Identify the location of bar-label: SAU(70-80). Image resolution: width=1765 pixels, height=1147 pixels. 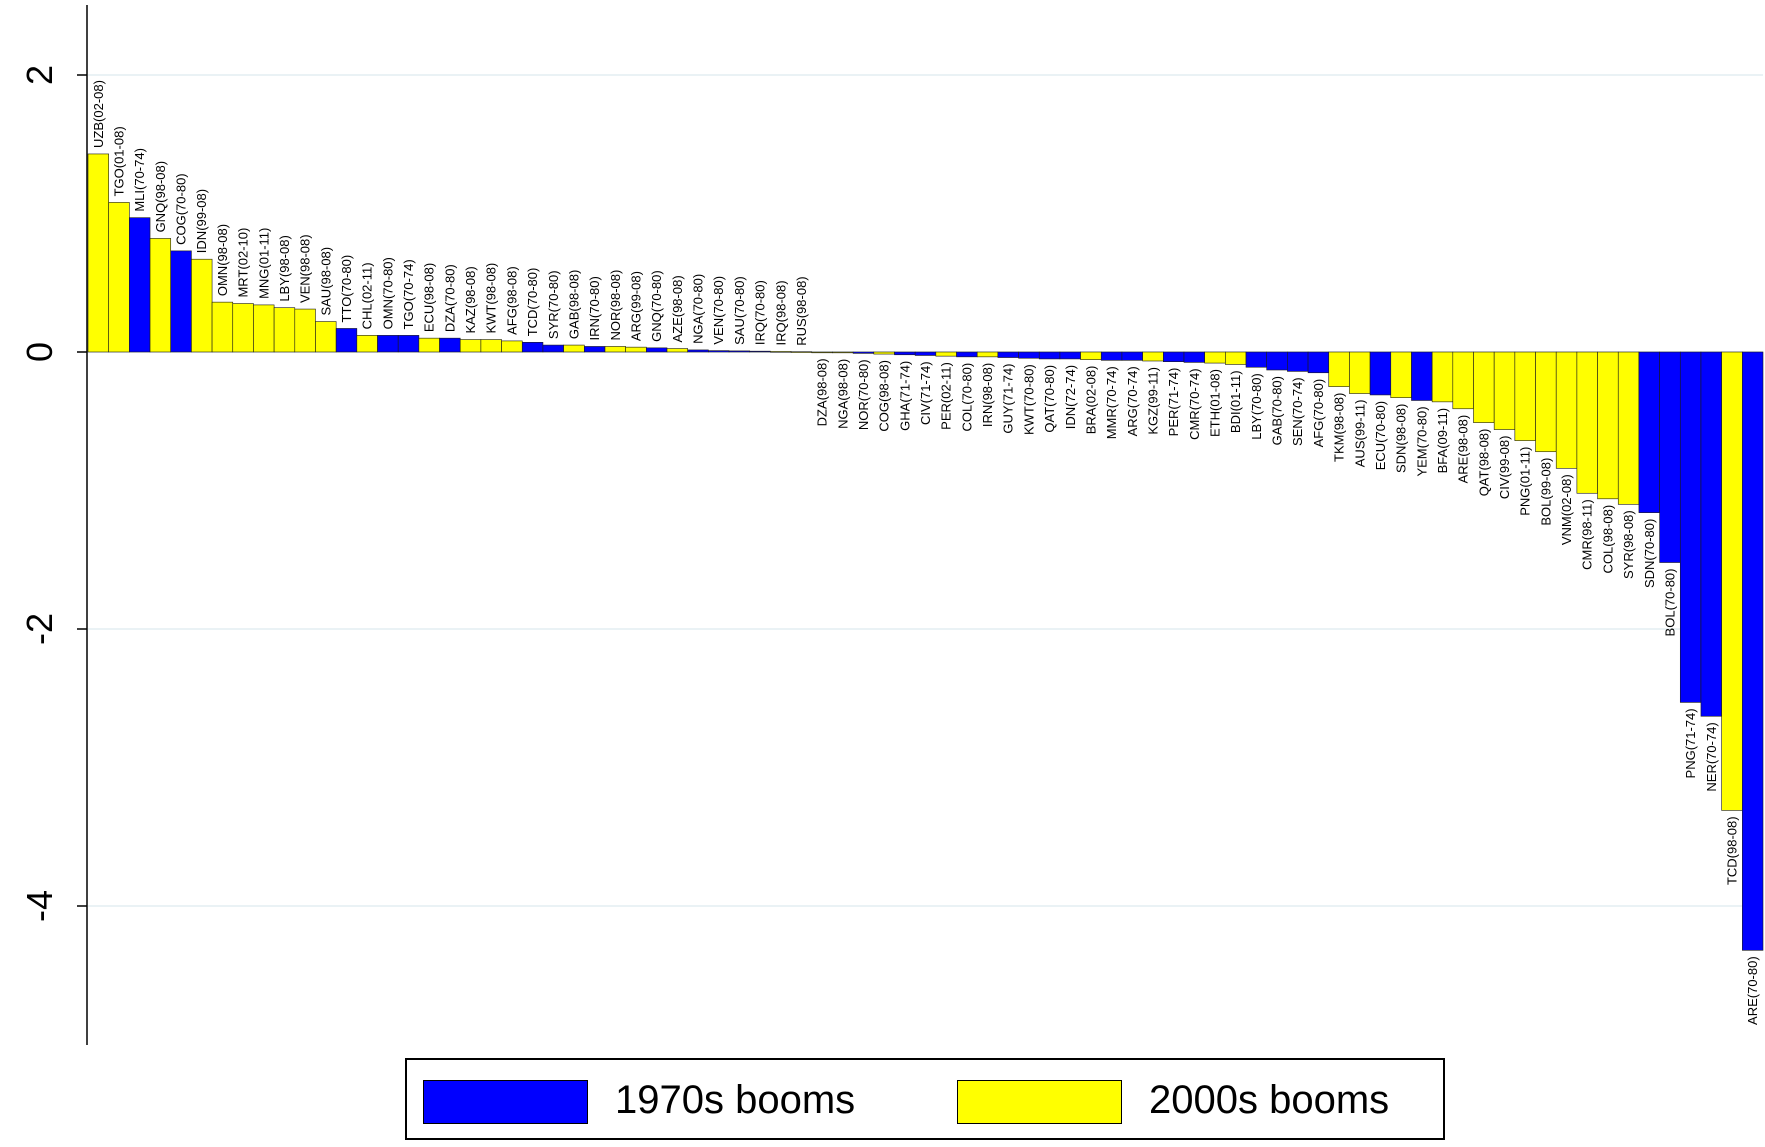
(739, 310).